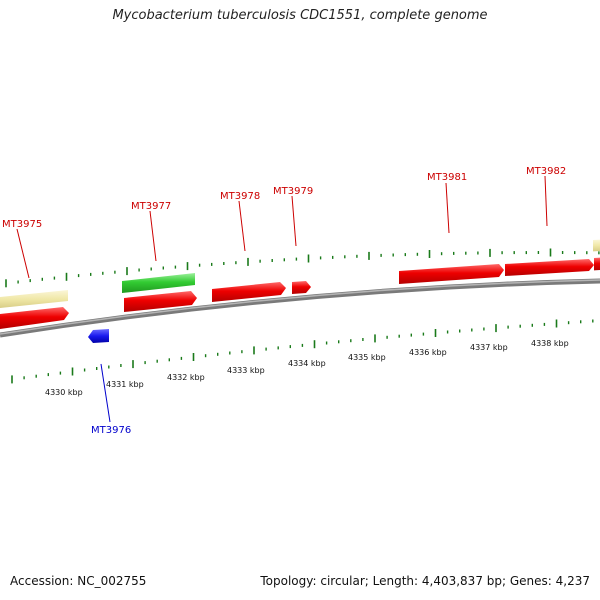 This screenshot has width=600, height=600. Describe the element at coordinates (307, 363) in the screenshot. I see `scale-label: 4334 kbp` at that location.